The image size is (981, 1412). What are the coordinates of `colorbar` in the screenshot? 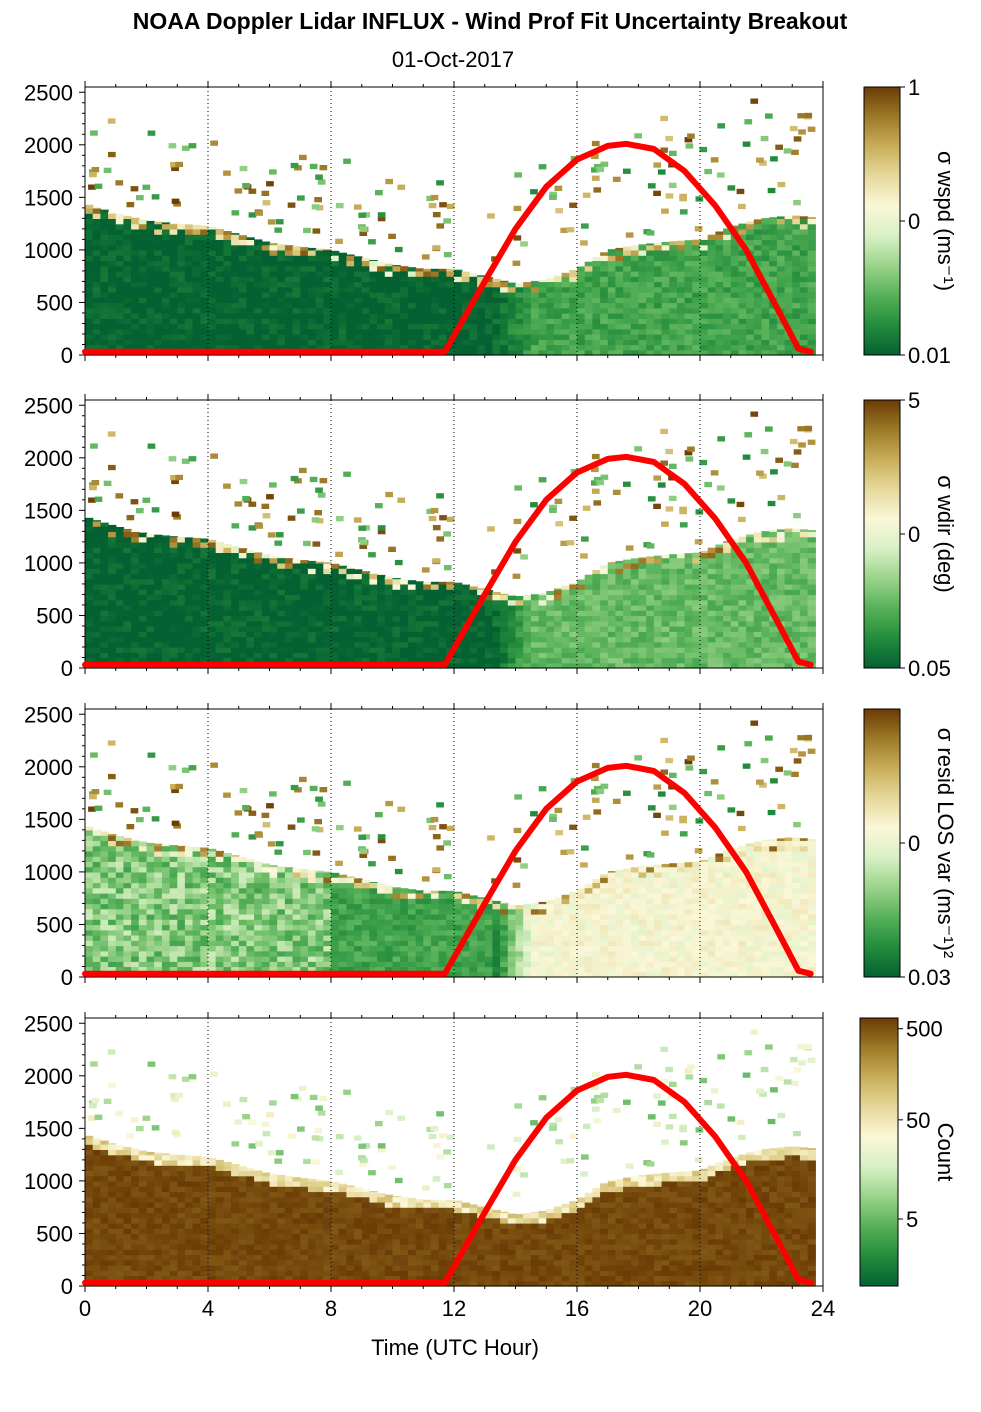 It's located at (882, 534).